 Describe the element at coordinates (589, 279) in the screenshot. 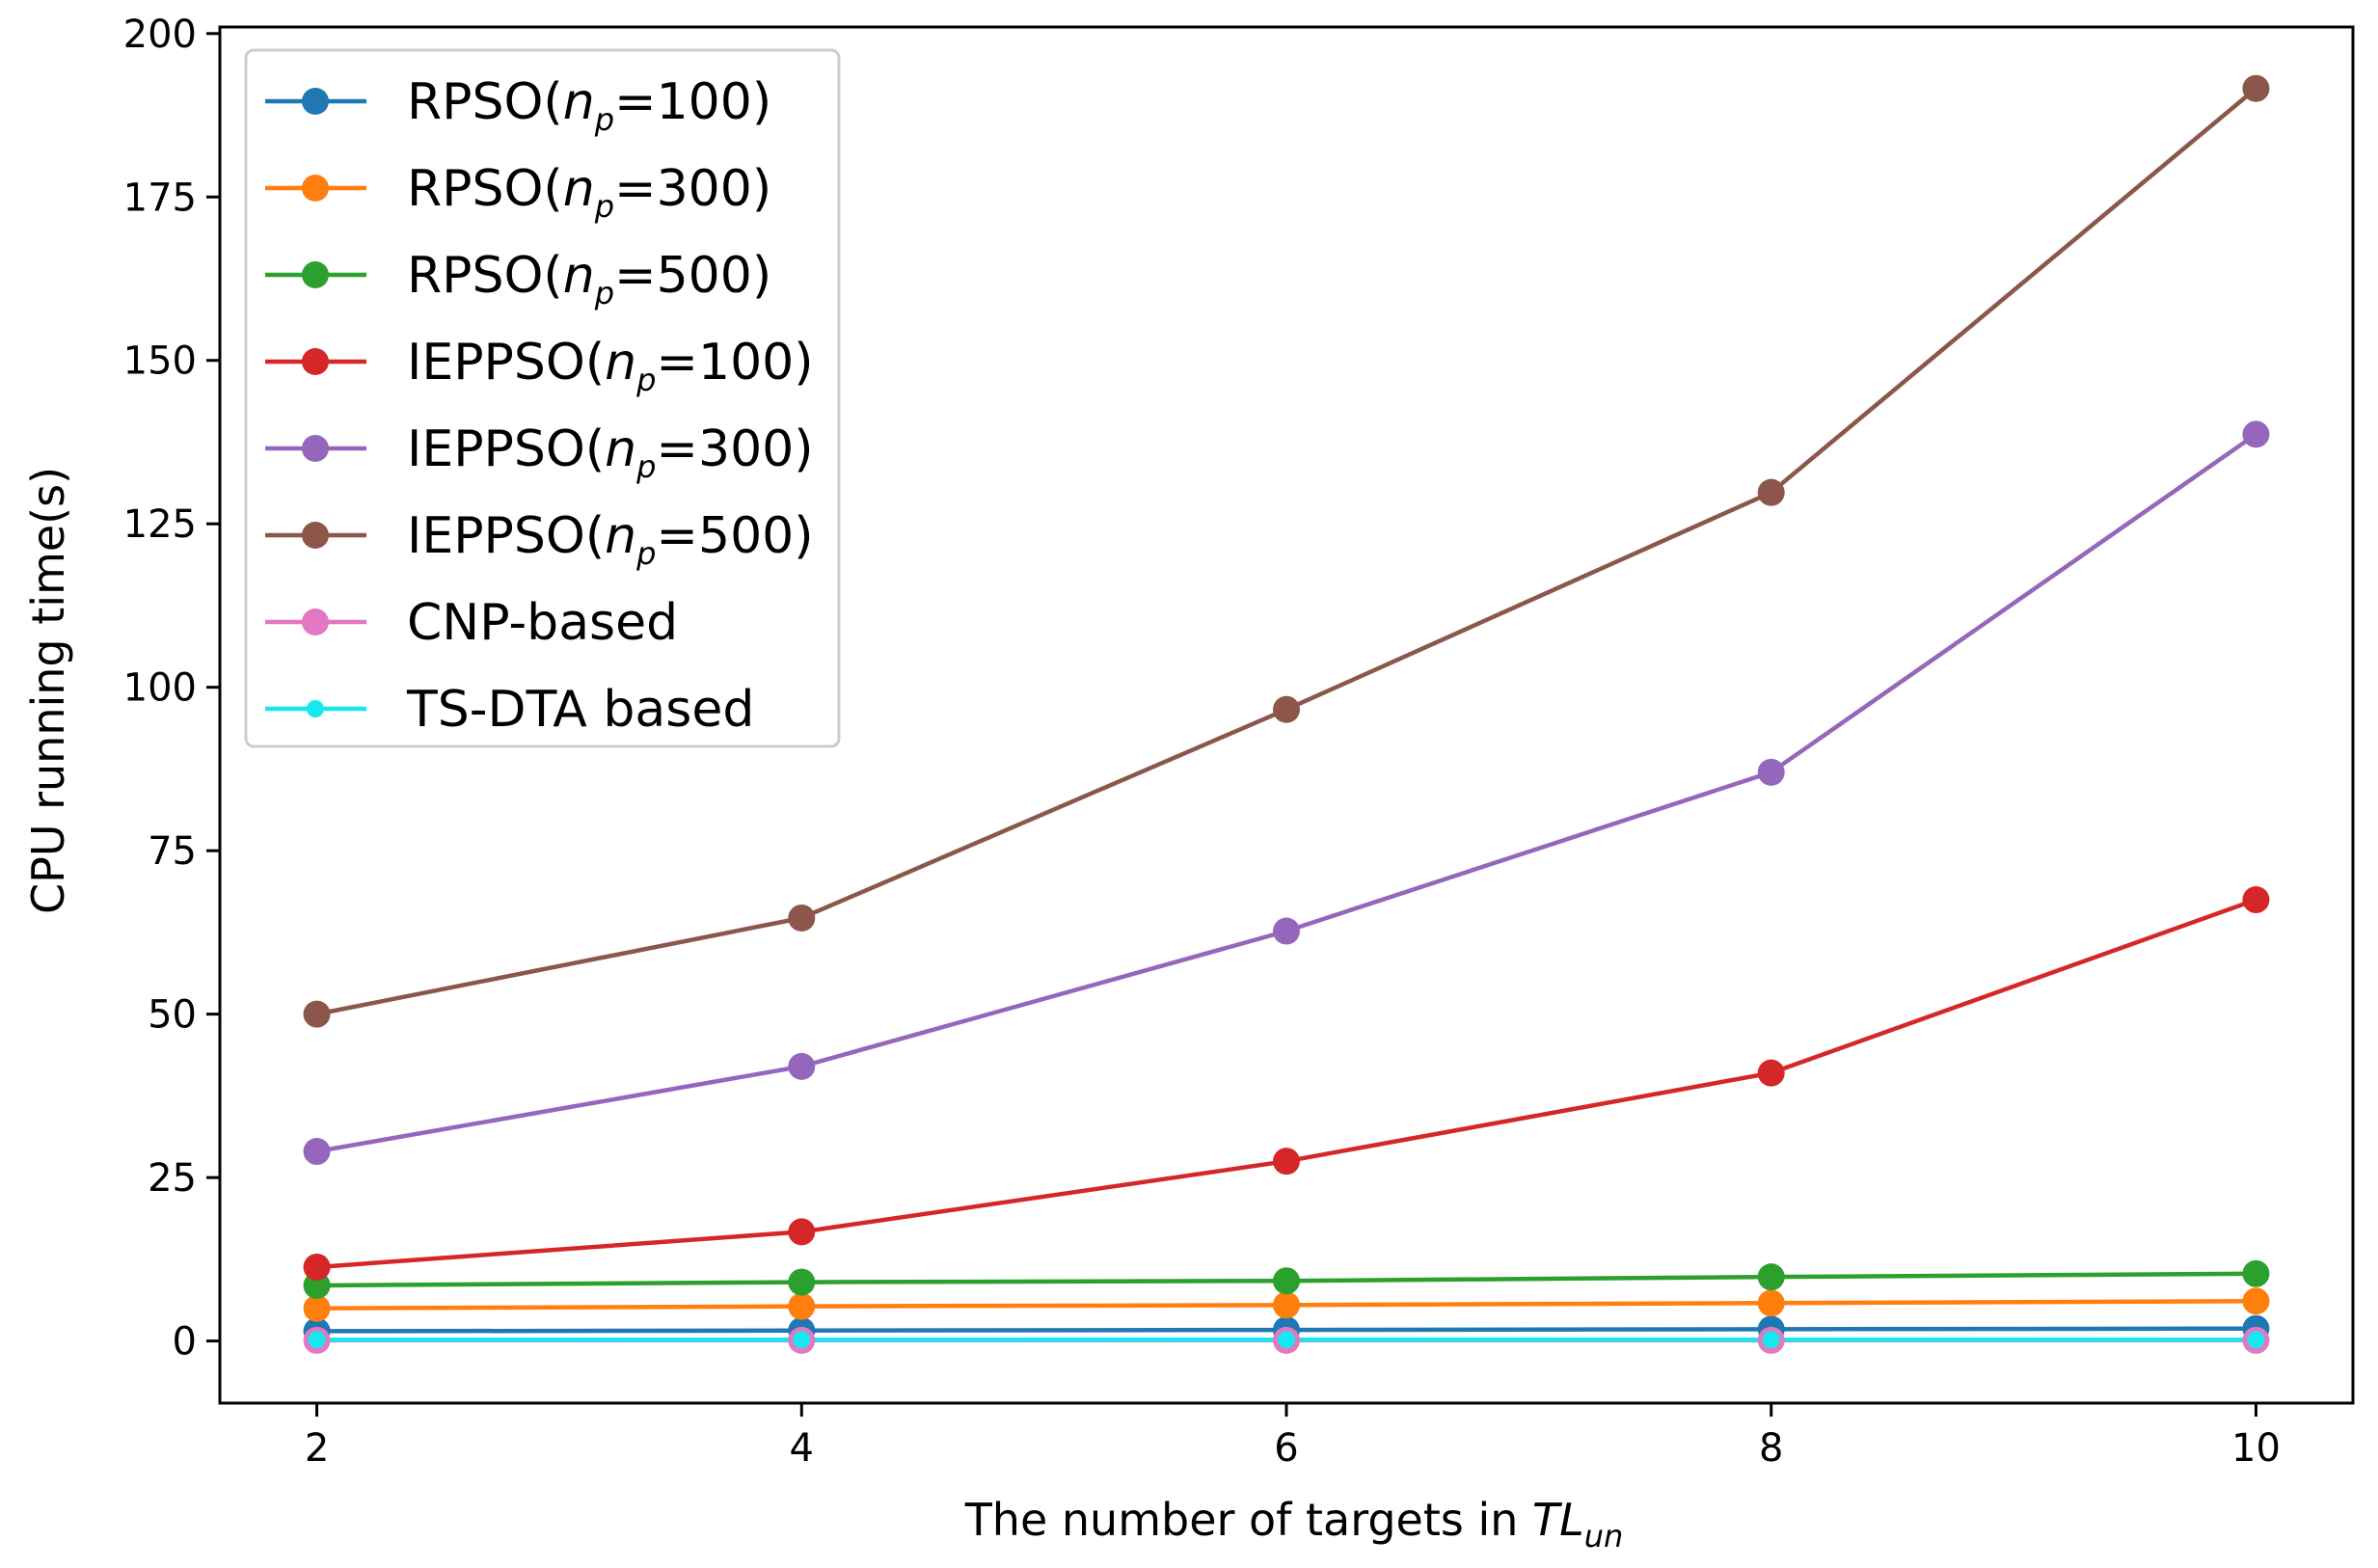

I see `legend-label-rpso-np-500: RPSO(np=500)` at that location.